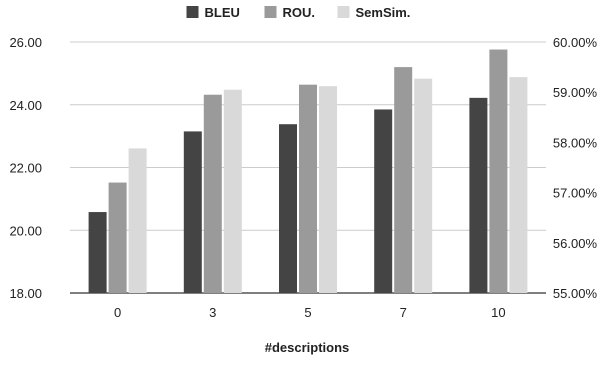 The height and width of the screenshot is (368, 601). I want to click on x-tick-label: 3, so click(212, 312).